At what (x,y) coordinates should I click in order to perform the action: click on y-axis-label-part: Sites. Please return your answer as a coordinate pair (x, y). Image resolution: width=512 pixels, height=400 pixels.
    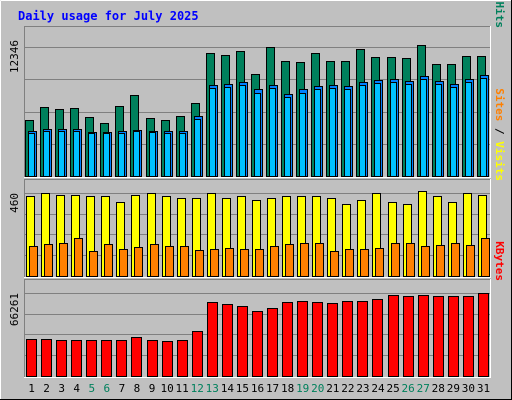
    Looking at the image, I should click on (499, 104).